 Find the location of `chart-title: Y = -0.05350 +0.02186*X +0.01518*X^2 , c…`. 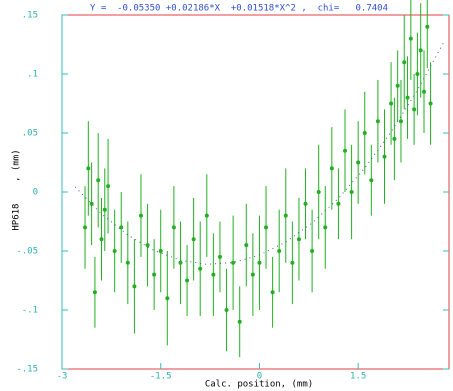

chart-title: Y = -0.05350 +0.02186*X +0.01518*X^2 , c… is located at coordinates (239, 9).